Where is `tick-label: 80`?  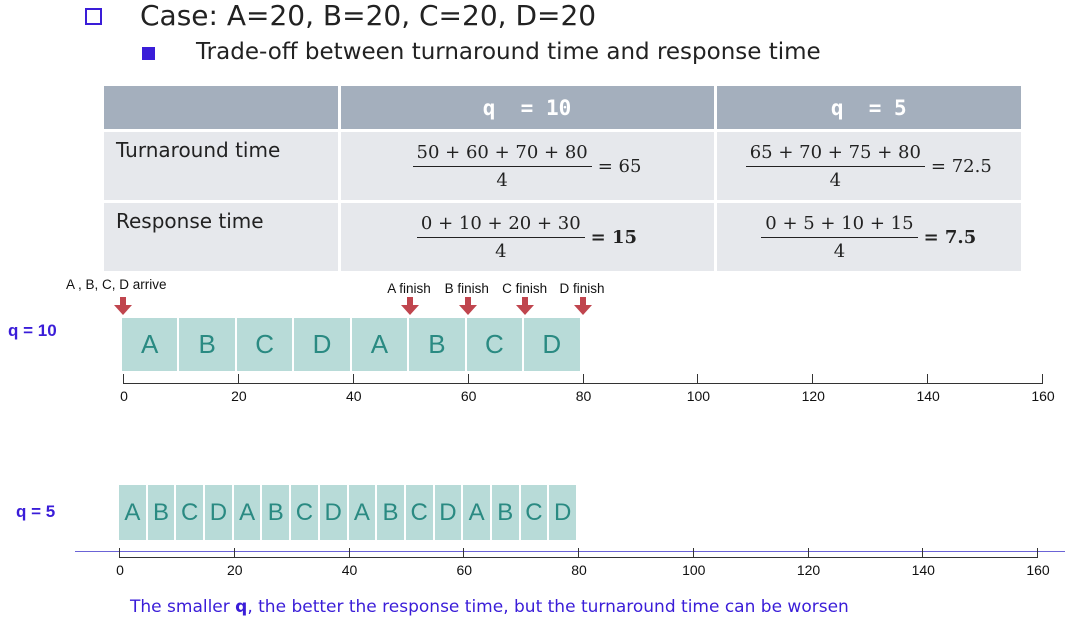
tick-label: 80 is located at coordinates (583, 396).